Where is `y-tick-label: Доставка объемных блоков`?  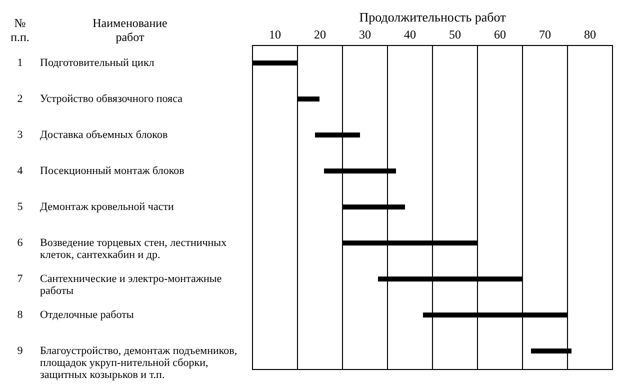 y-tick-label: Доставка объемных блоков is located at coordinates (104, 135).